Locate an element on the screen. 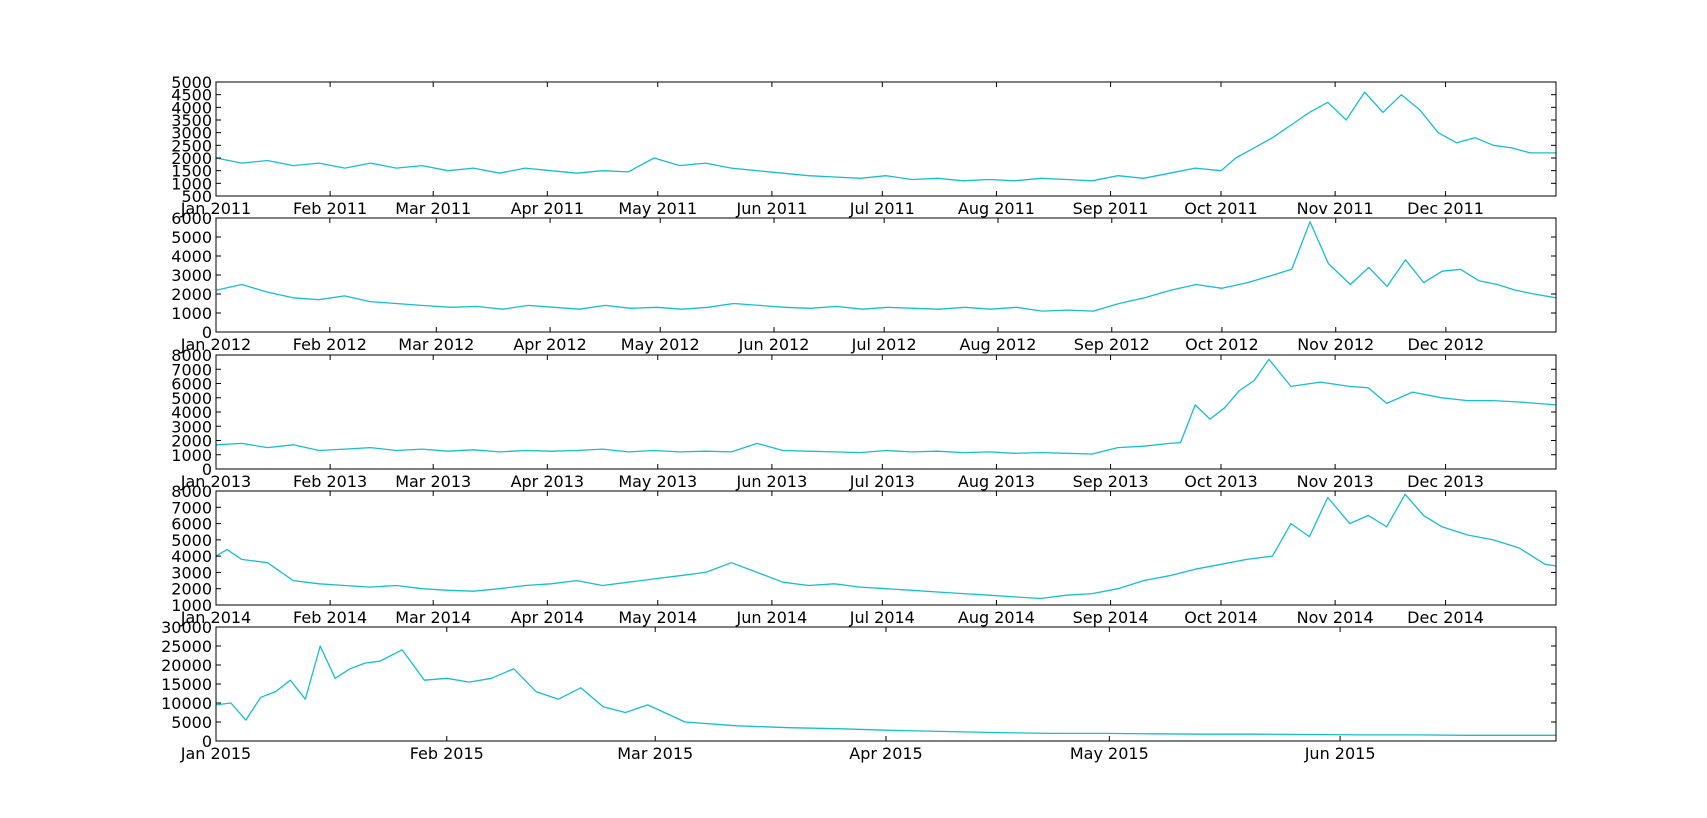  x-tick-label: Sep 2012 is located at coordinates (1112, 344).